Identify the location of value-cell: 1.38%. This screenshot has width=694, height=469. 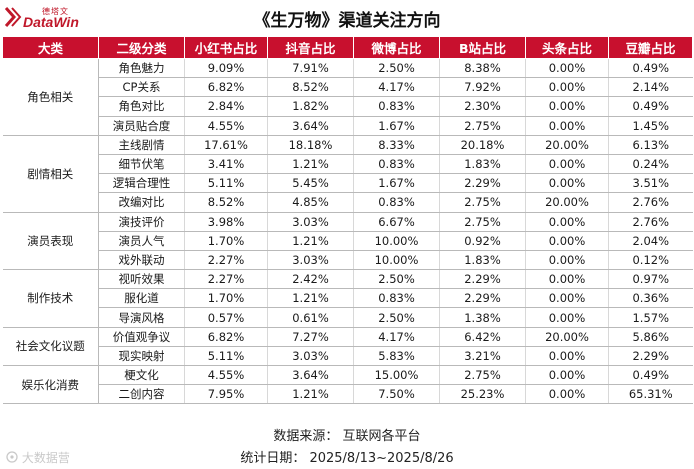
(482, 317).